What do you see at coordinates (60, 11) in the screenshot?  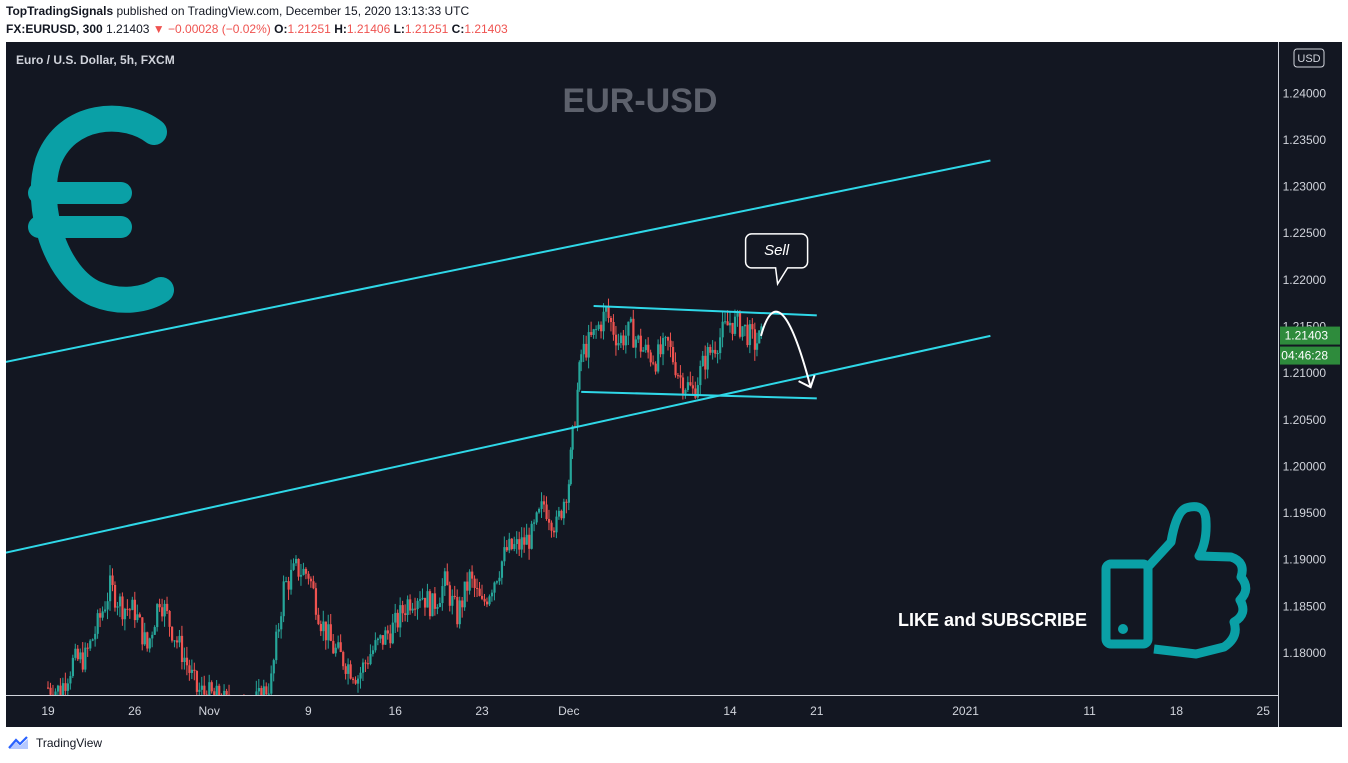 I see `author-name: TopTradingSignals` at bounding box center [60, 11].